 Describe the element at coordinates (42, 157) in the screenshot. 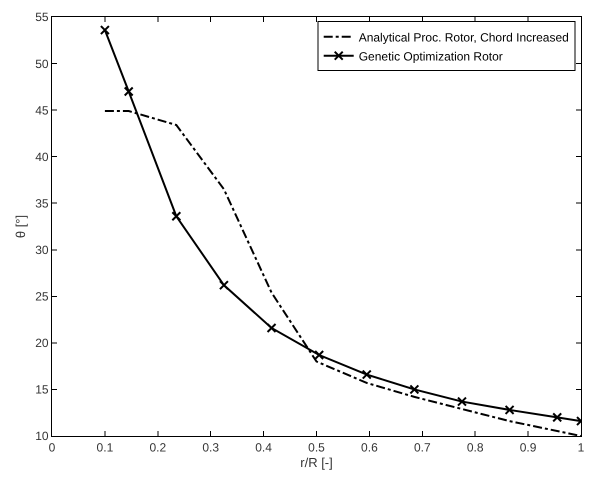

I see `y-tick-label: 40` at that location.